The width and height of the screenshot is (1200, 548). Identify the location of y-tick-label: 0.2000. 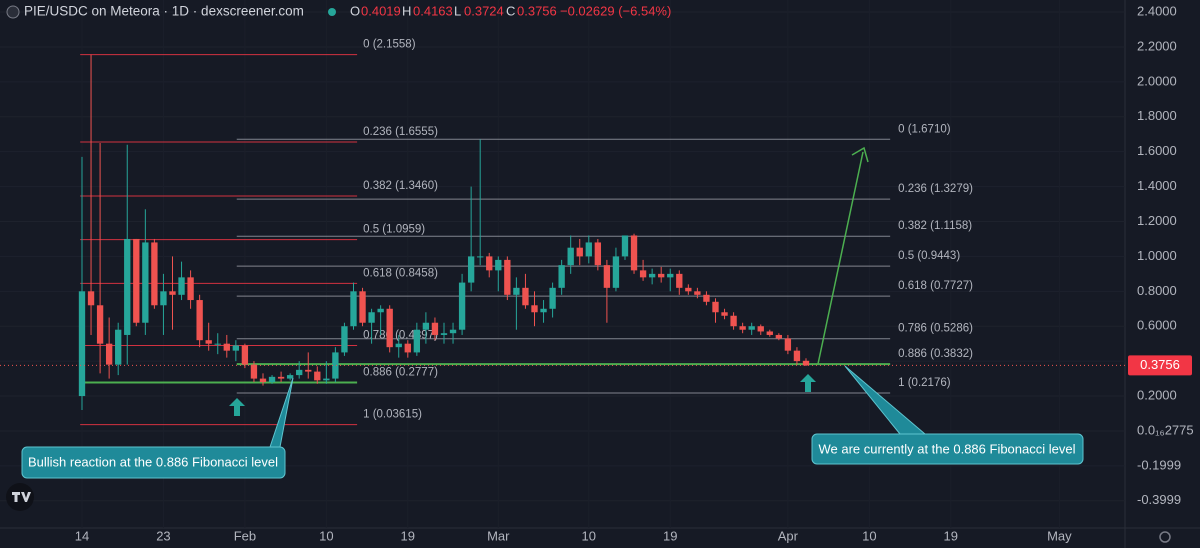
(1157, 394).